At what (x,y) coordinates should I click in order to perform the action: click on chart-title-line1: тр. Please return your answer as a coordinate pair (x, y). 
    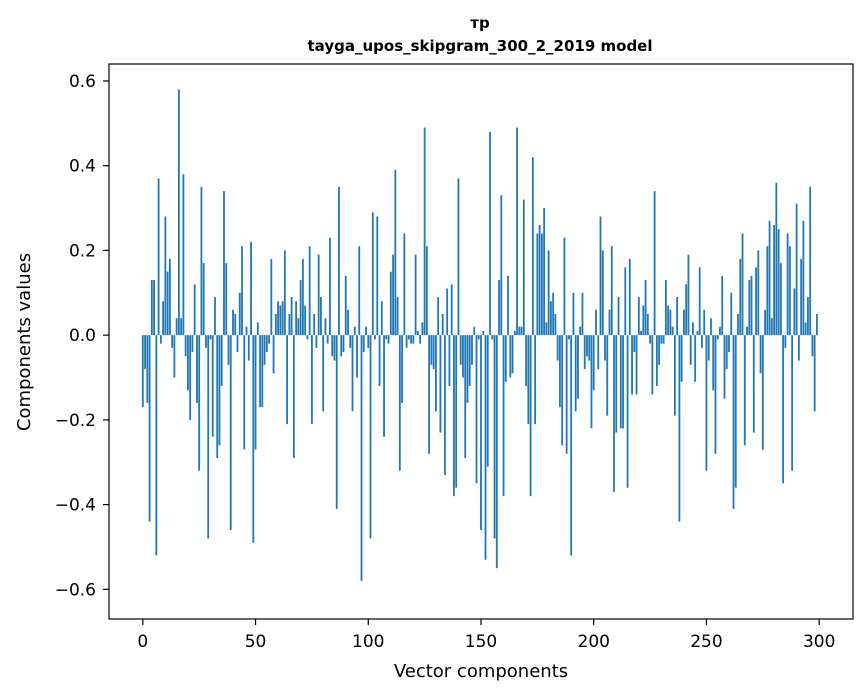
    Looking at the image, I should click on (480, 23).